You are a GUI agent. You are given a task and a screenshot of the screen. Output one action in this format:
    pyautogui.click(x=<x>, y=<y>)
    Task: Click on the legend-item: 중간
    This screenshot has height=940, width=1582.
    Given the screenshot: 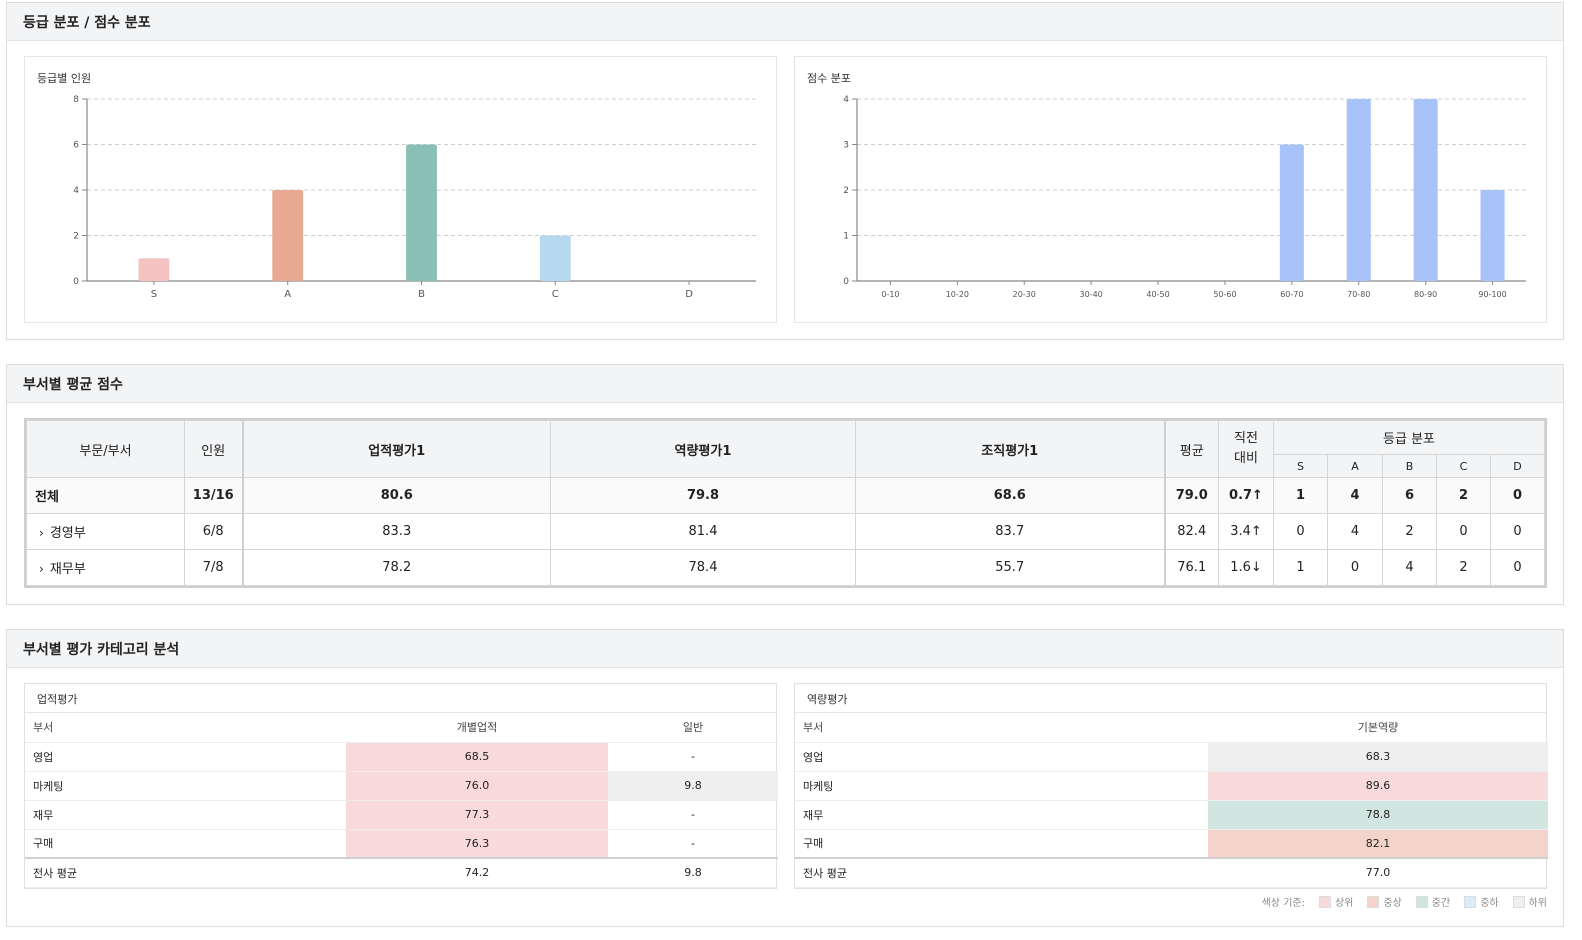 What is the action you would take?
    pyautogui.click(x=1441, y=903)
    